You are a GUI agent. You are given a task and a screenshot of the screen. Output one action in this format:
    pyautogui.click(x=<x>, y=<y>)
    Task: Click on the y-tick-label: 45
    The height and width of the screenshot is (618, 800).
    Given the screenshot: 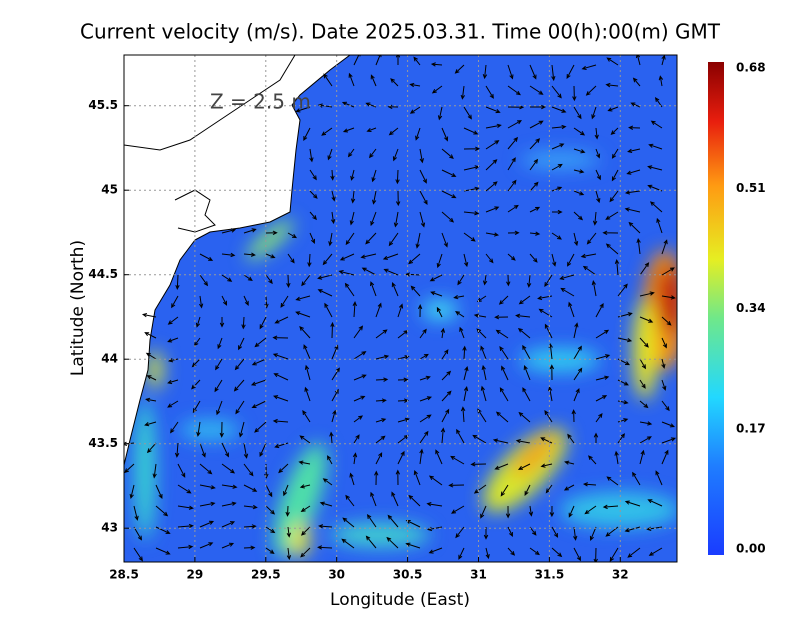 What is the action you would take?
    pyautogui.click(x=109, y=190)
    